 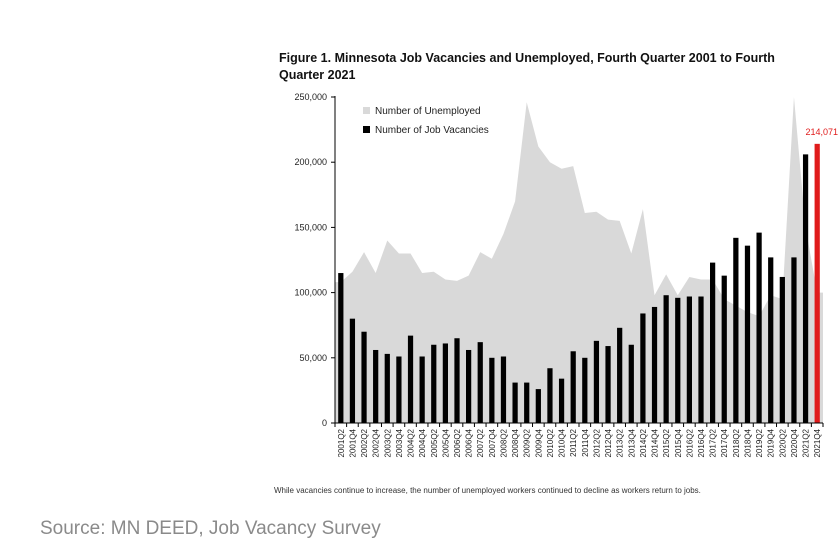 I want to click on y-tick-label: 250,000, so click(x=310, y=97).